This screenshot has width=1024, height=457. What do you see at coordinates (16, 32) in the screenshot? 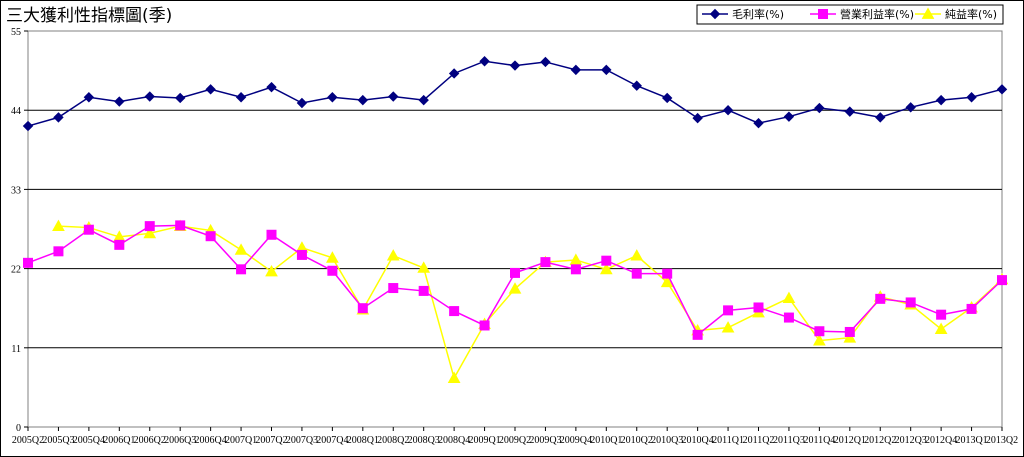
I see `y-tick-label: 55` at bounding box center [16, 32].